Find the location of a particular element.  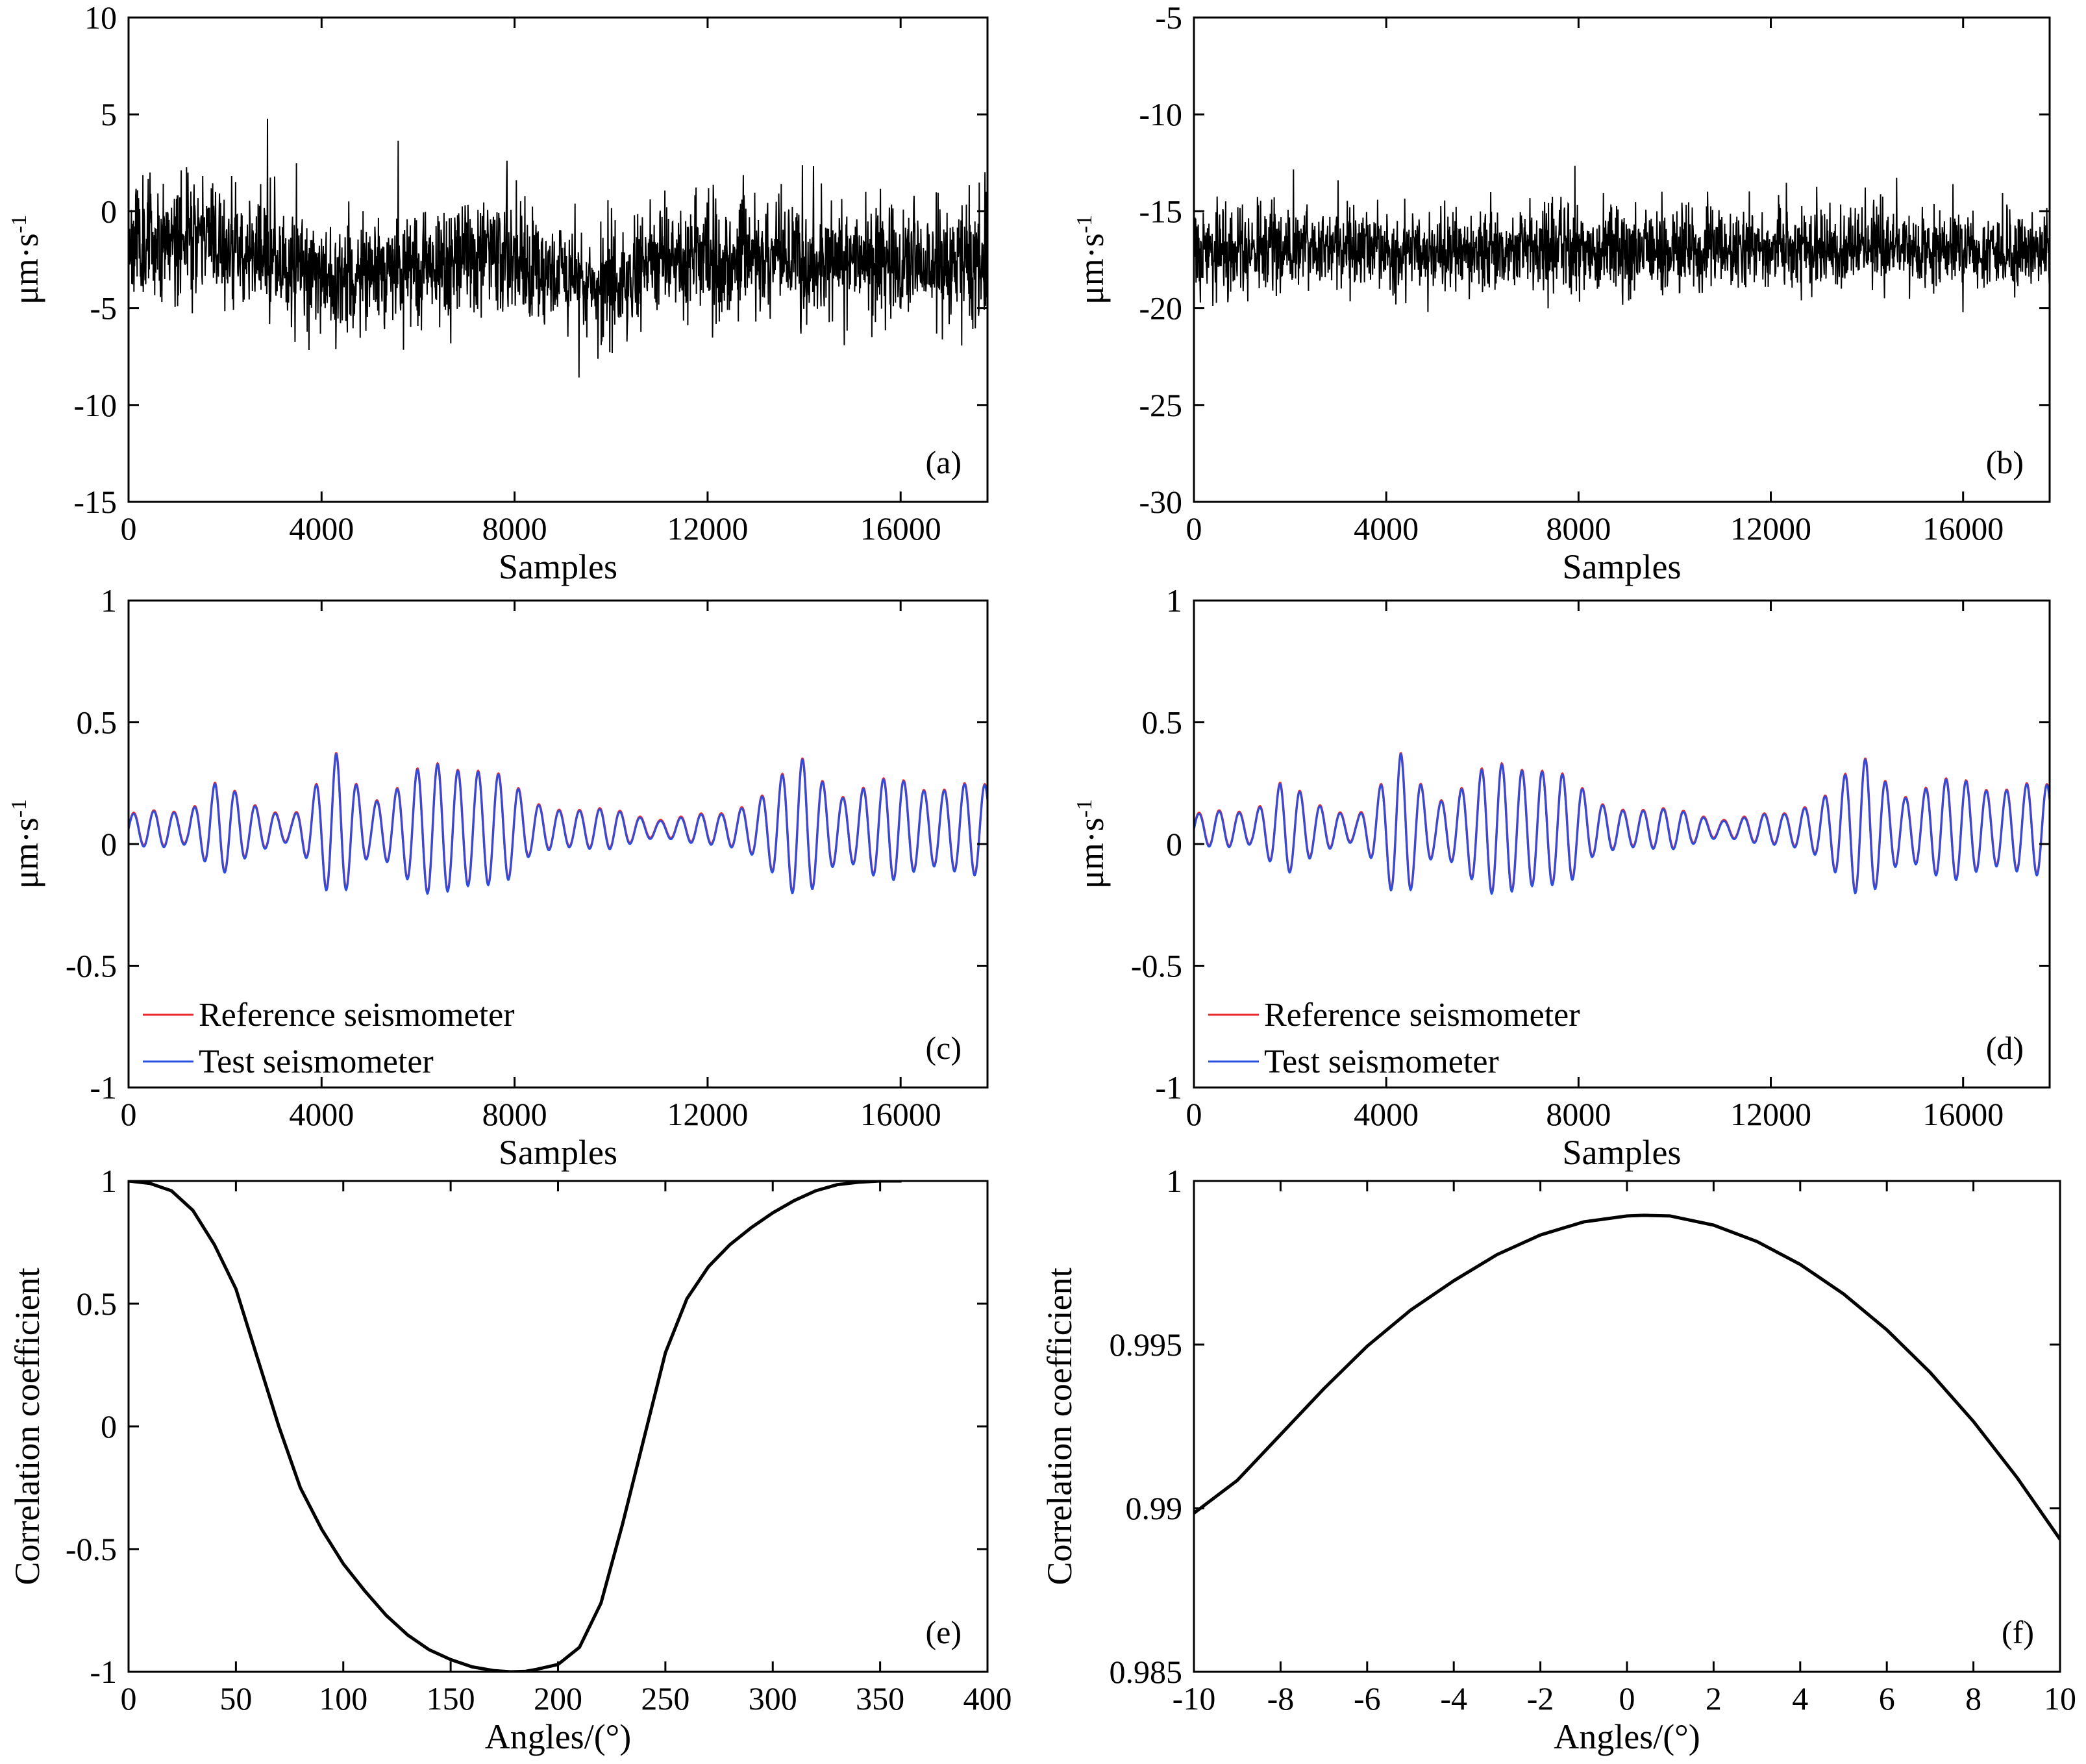

panel-tag: (d) is located at coordinates (2005, 1048).